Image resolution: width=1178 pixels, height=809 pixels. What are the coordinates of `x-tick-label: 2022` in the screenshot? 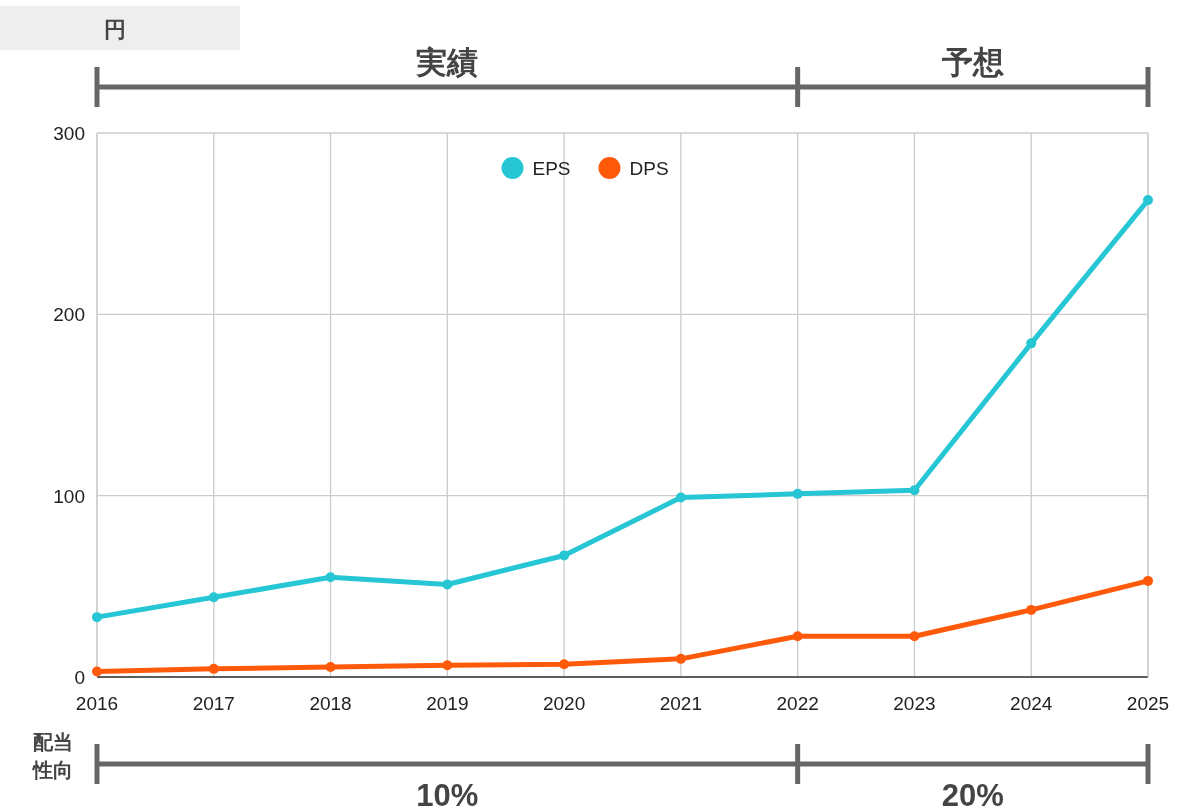 It's located at (797, 703).